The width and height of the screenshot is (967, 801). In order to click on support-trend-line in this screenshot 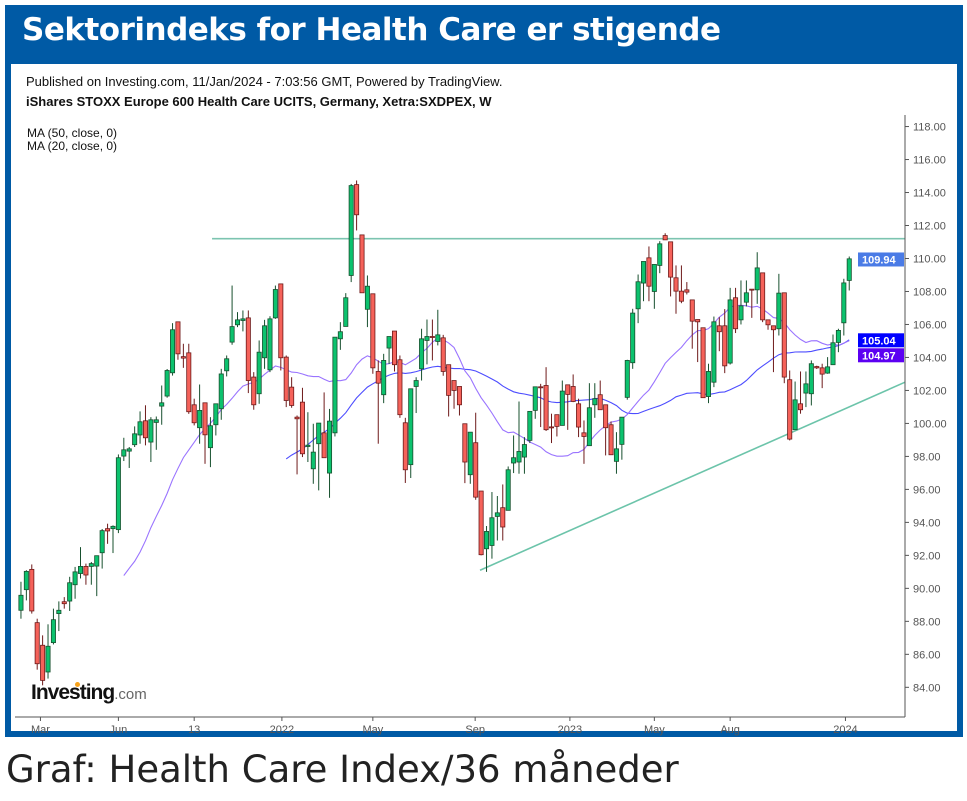, I will do `click(692, 476)`.